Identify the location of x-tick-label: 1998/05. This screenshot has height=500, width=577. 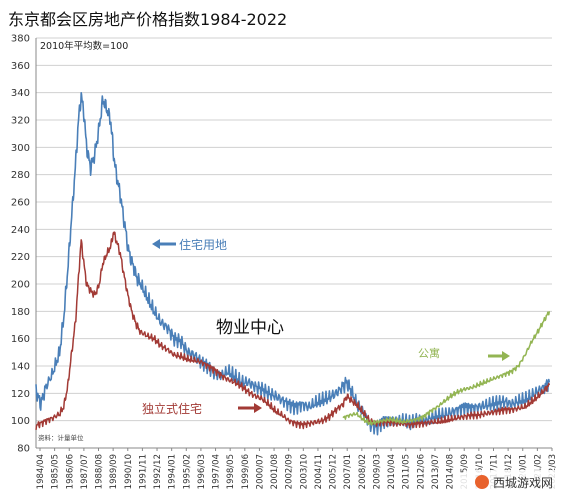
(231, 471).